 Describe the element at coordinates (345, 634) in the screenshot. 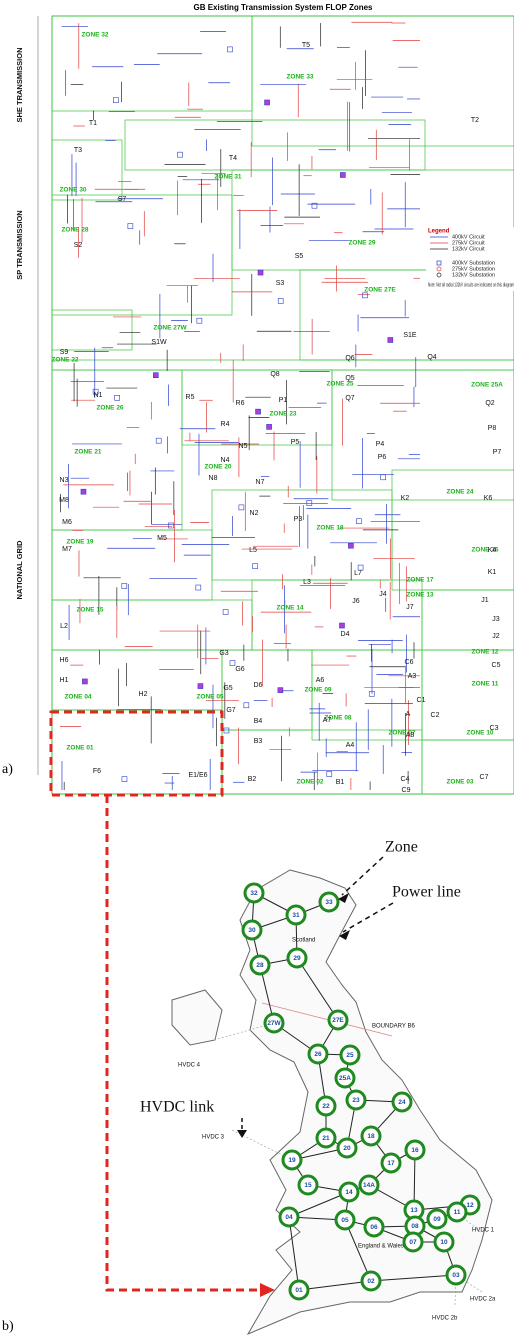

I see `node-label: D4` at that location.